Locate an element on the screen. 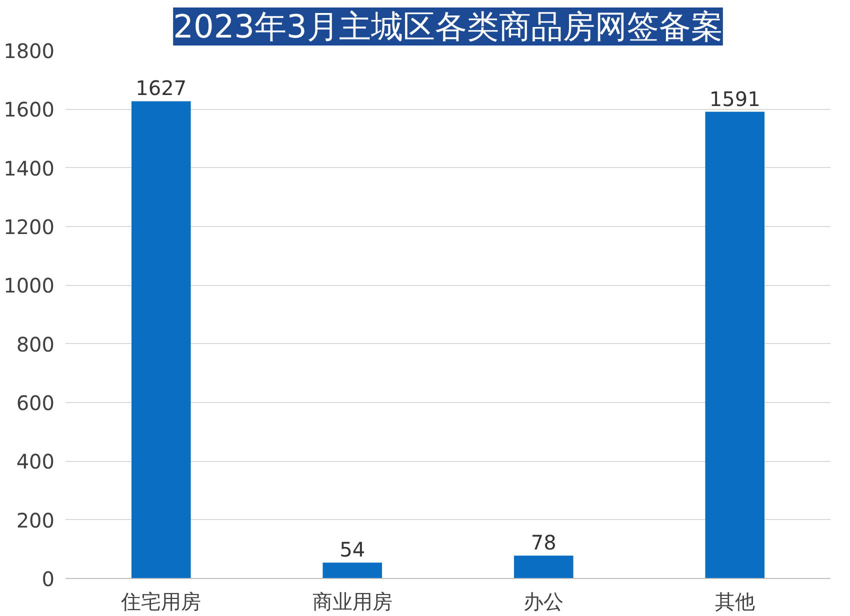 Image resolution: width=850 pixels, height=616 pixels. y-tick-label: 1800 is located at coordinates (29, 51).